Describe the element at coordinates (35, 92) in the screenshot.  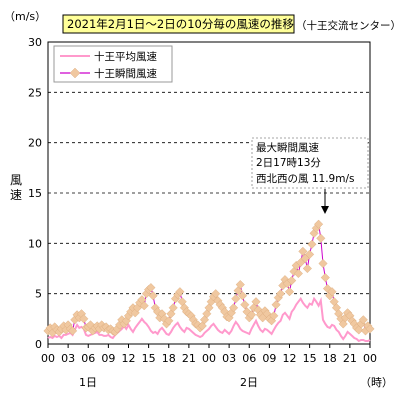
I see `y-tick-label-25: 25` at that location.